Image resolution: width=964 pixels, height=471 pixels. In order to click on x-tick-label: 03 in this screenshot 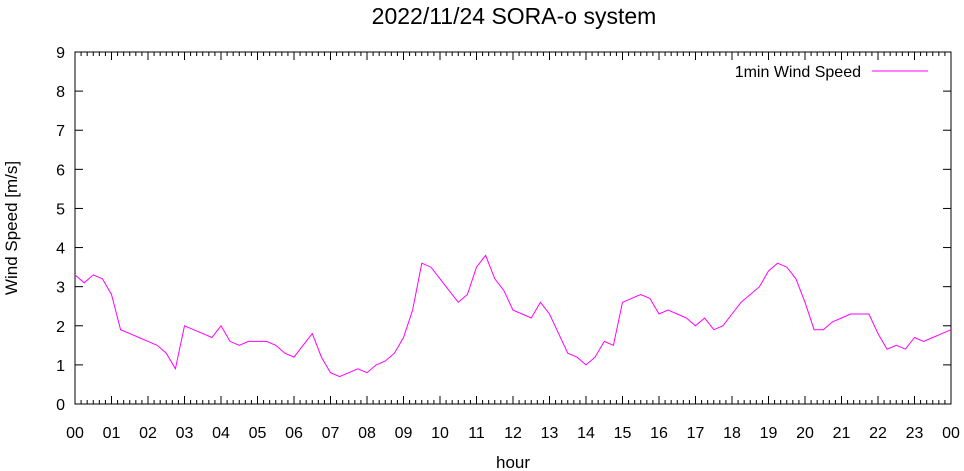, I will do `click(185, 433)`.